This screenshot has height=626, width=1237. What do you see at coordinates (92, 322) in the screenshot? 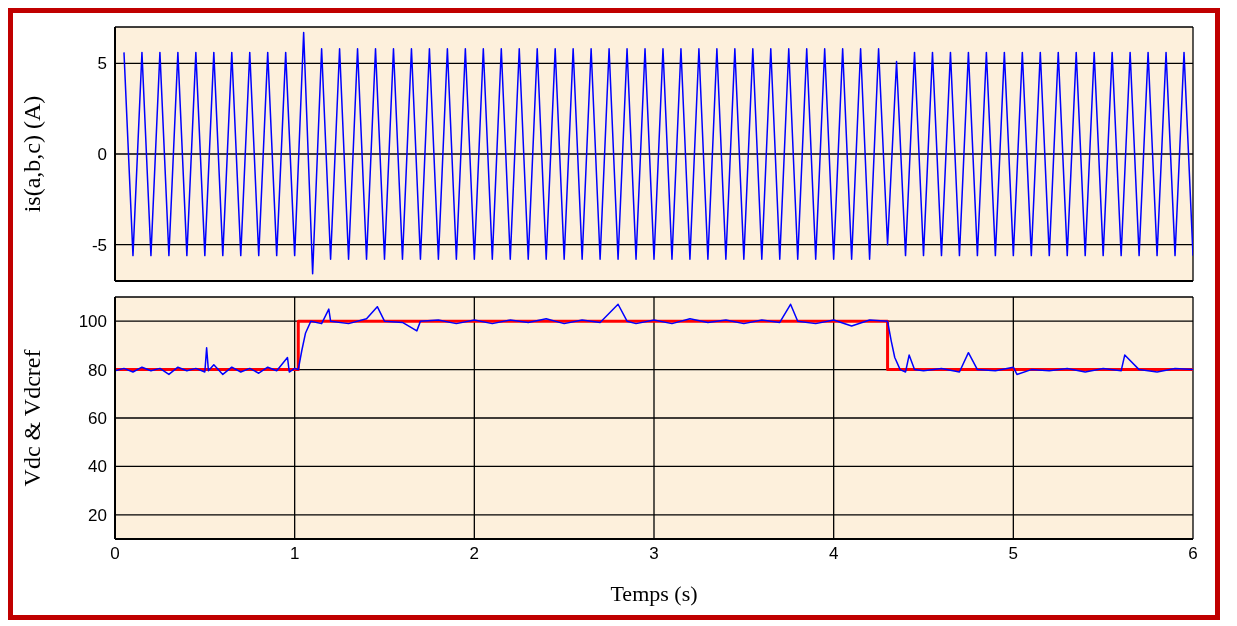
I see `y-tick-label: 100` at bounding box center [92, 322].